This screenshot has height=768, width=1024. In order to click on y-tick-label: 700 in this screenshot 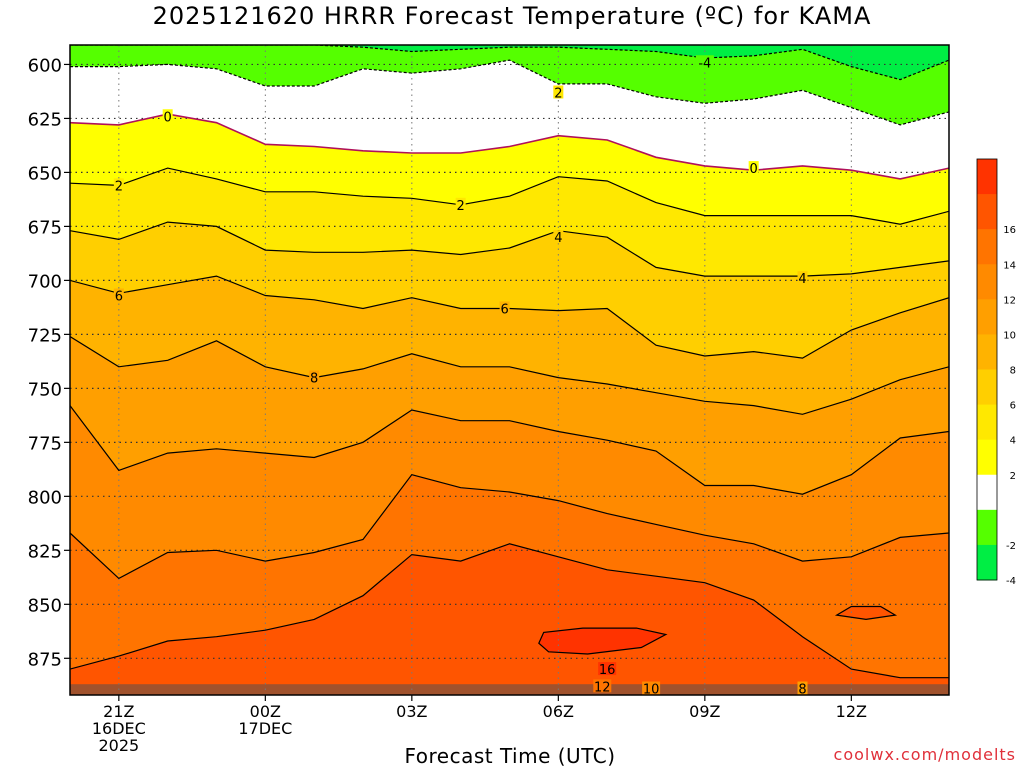, I will do `click(45, 281)`.